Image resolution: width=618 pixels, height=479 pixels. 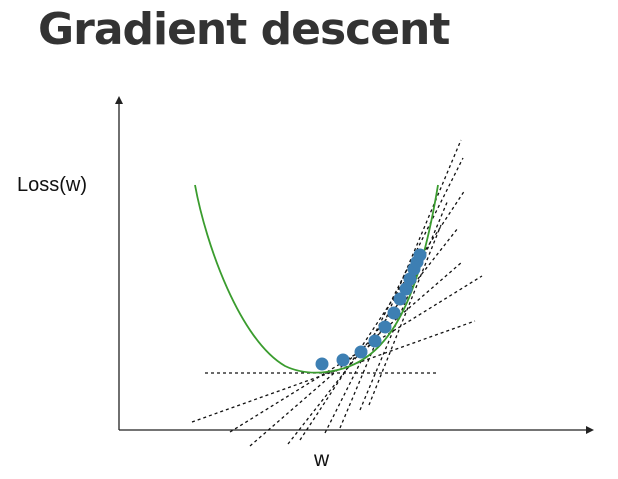 What do you see at coordinates (322, 459) in the screenshot?
I see `x-axis-label: w` at bounding box center [322, 459].